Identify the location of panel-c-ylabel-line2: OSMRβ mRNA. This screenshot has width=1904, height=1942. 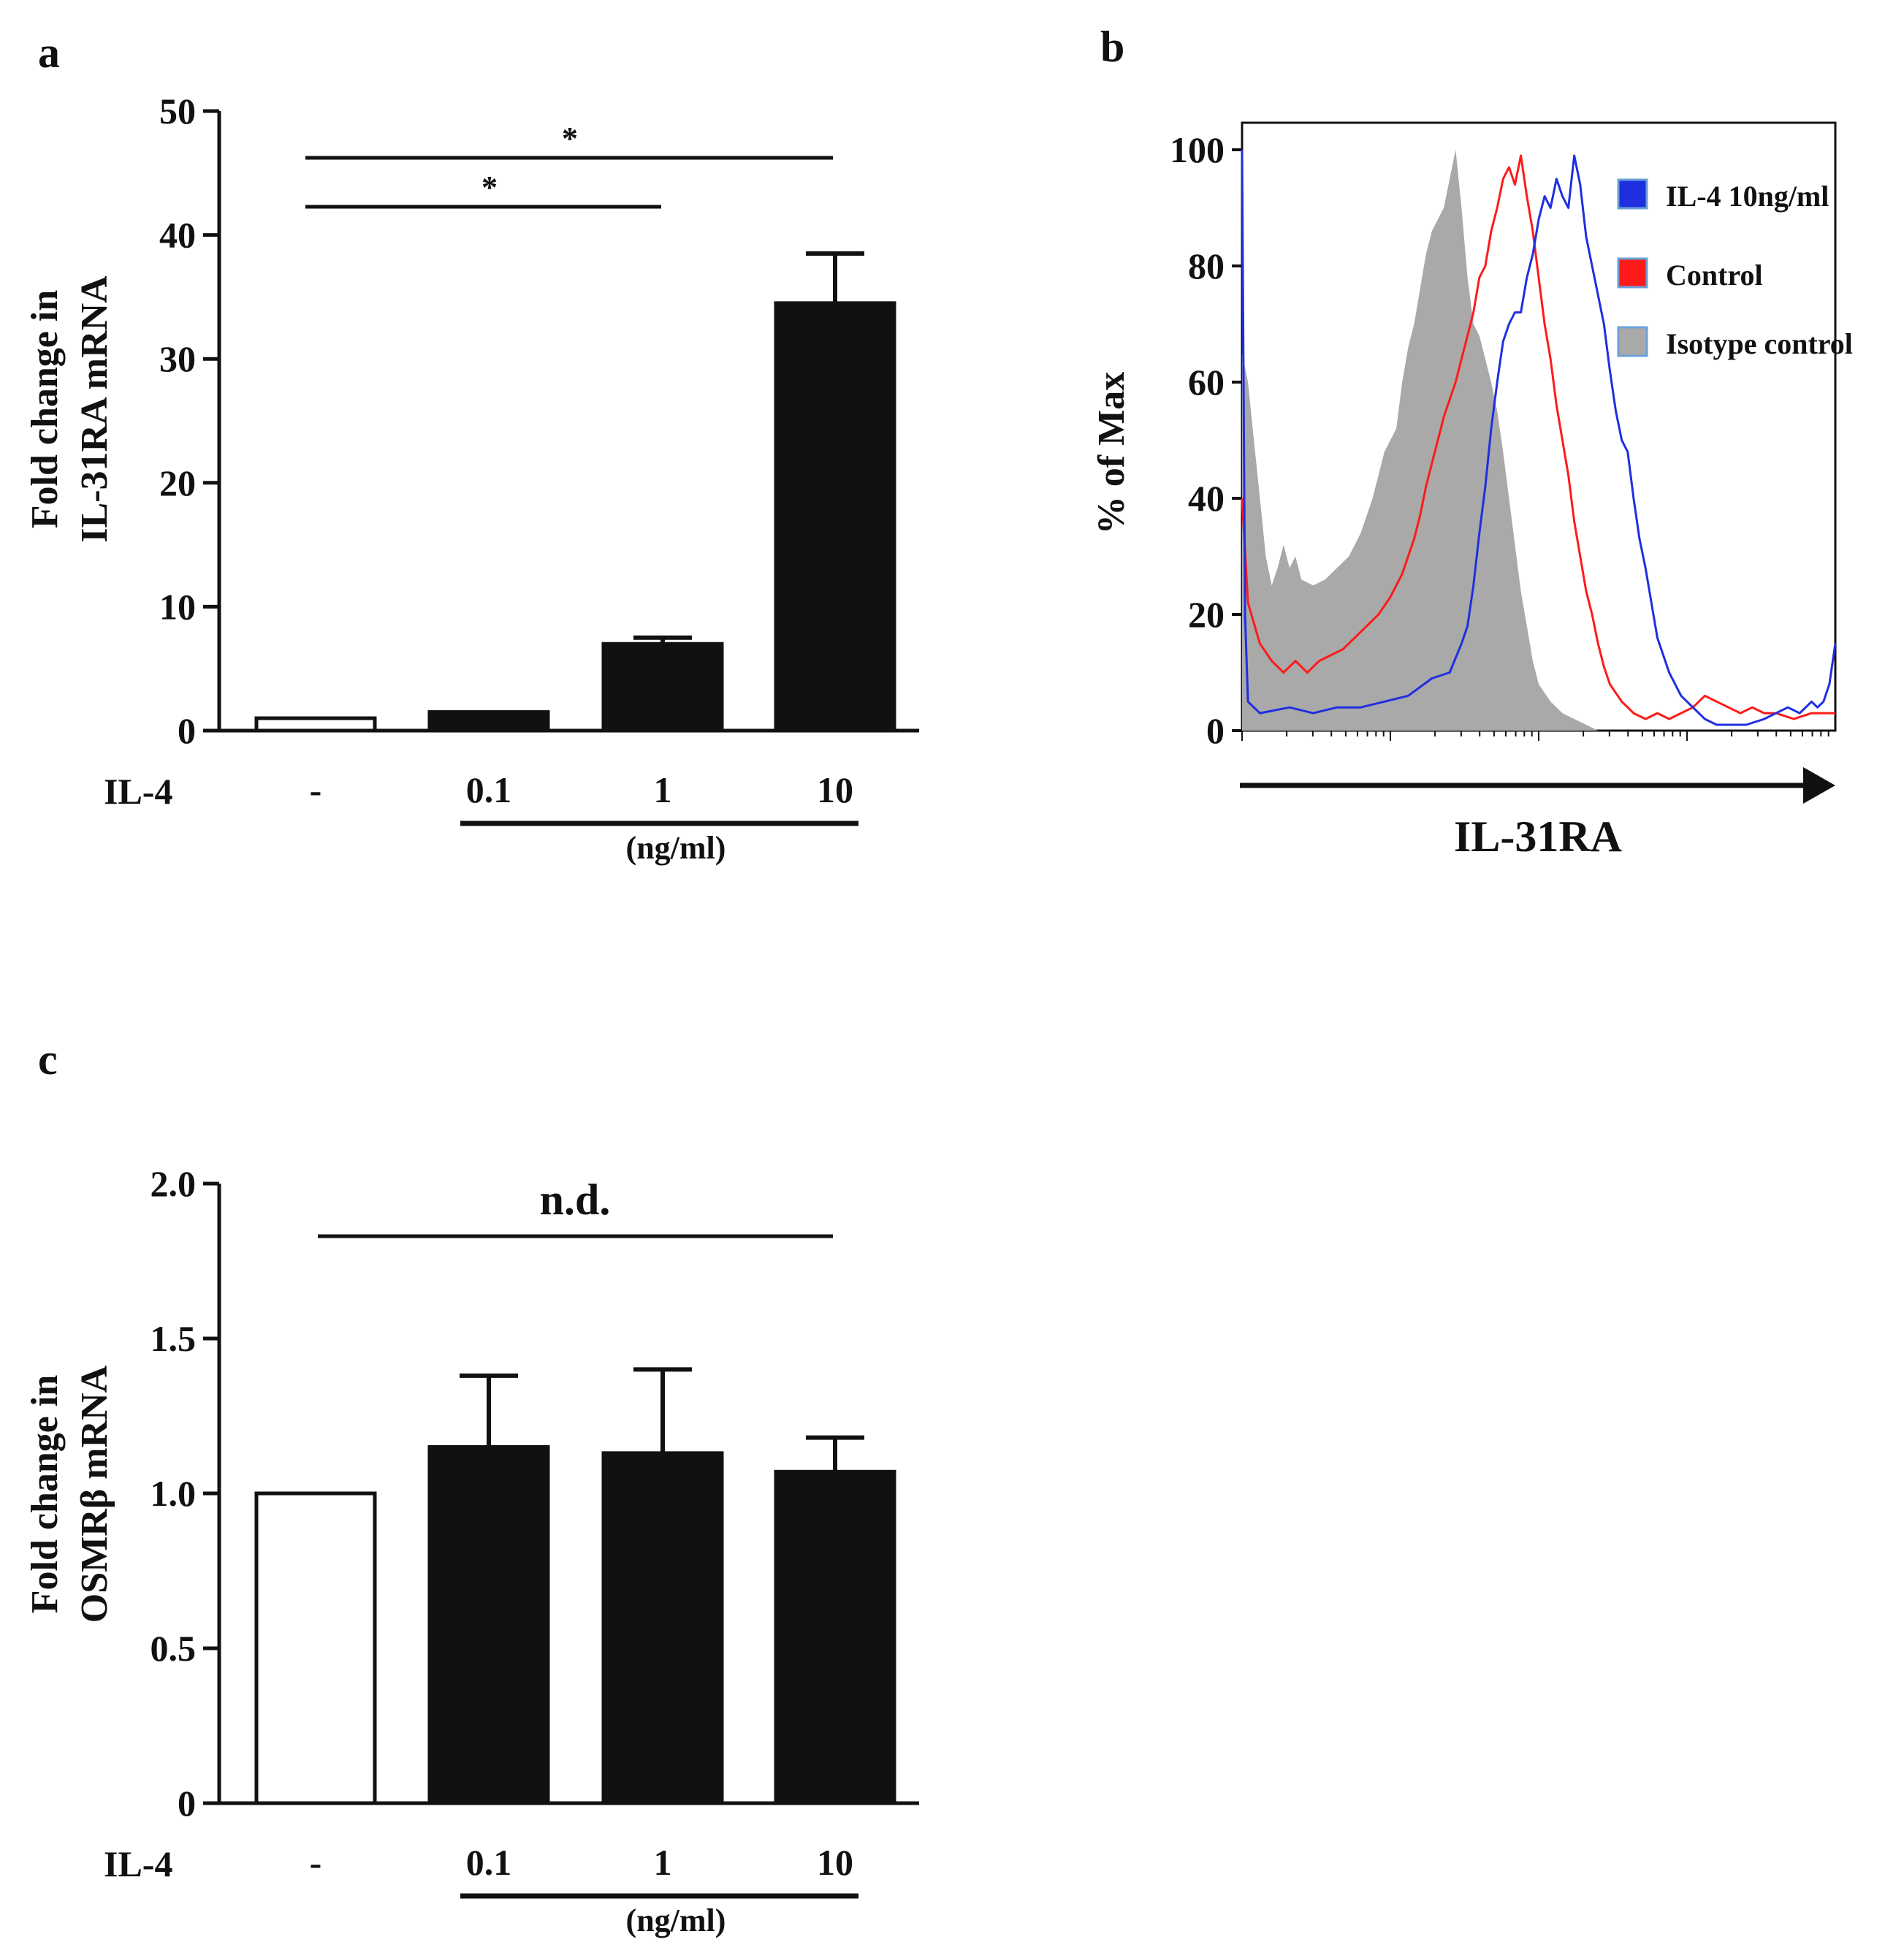
(94, 1494).